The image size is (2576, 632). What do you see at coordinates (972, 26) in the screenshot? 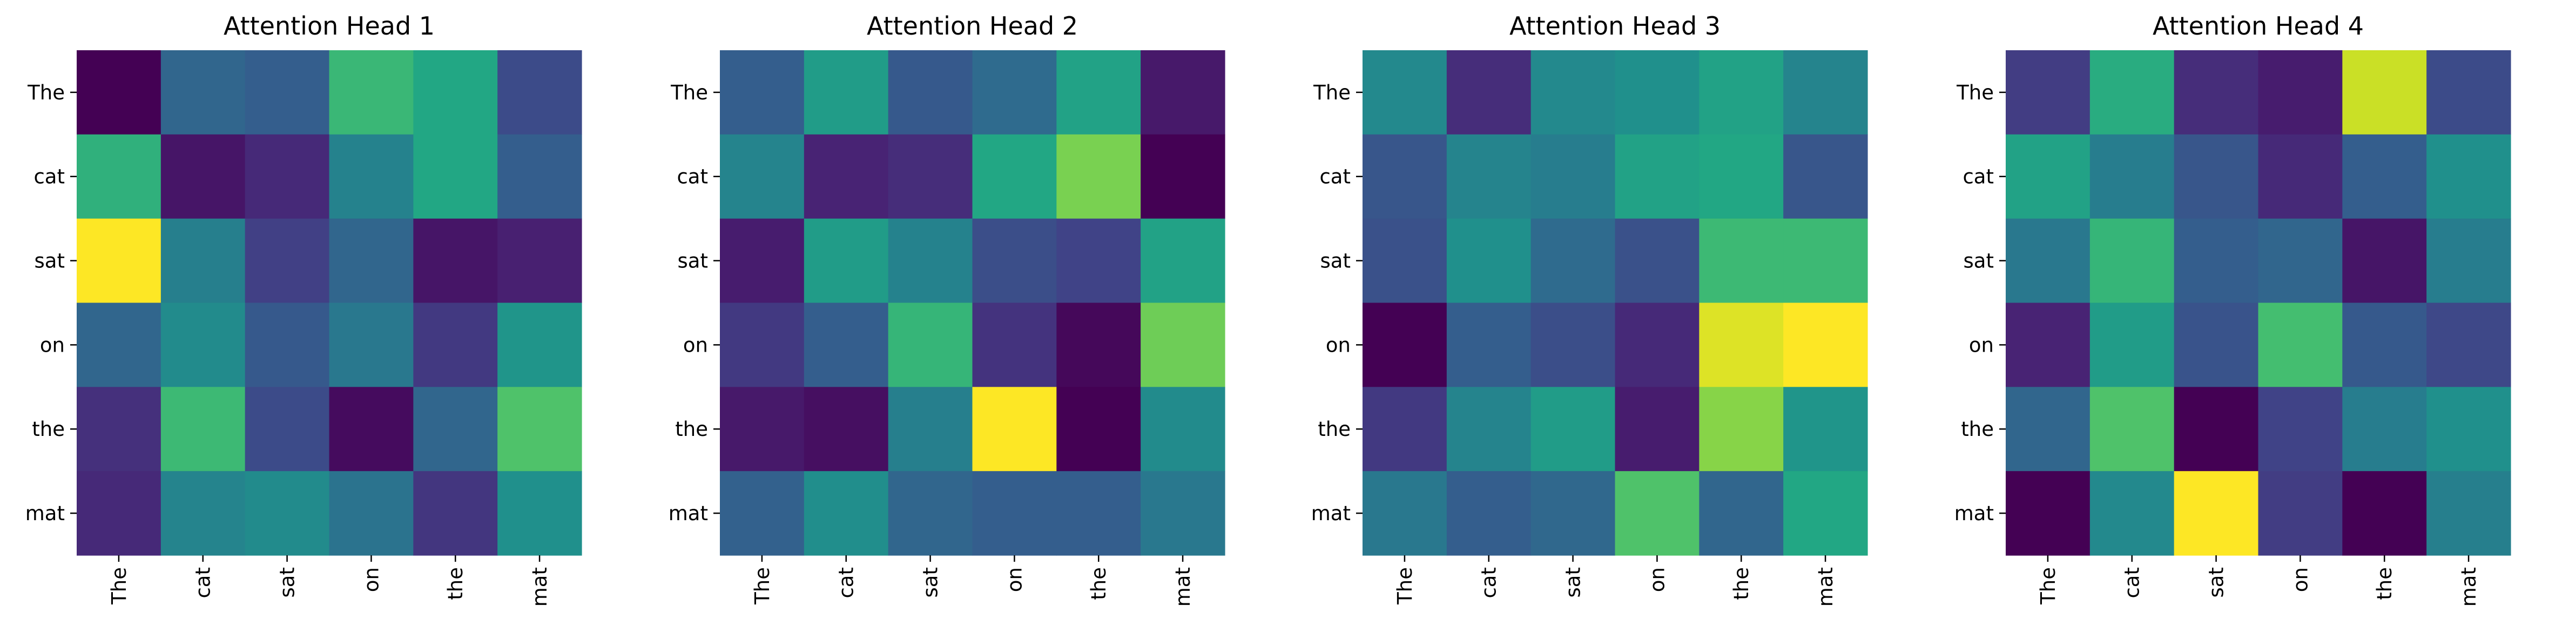
I see `chart-title: Attention Head 2` at bounding box center [972, 26].